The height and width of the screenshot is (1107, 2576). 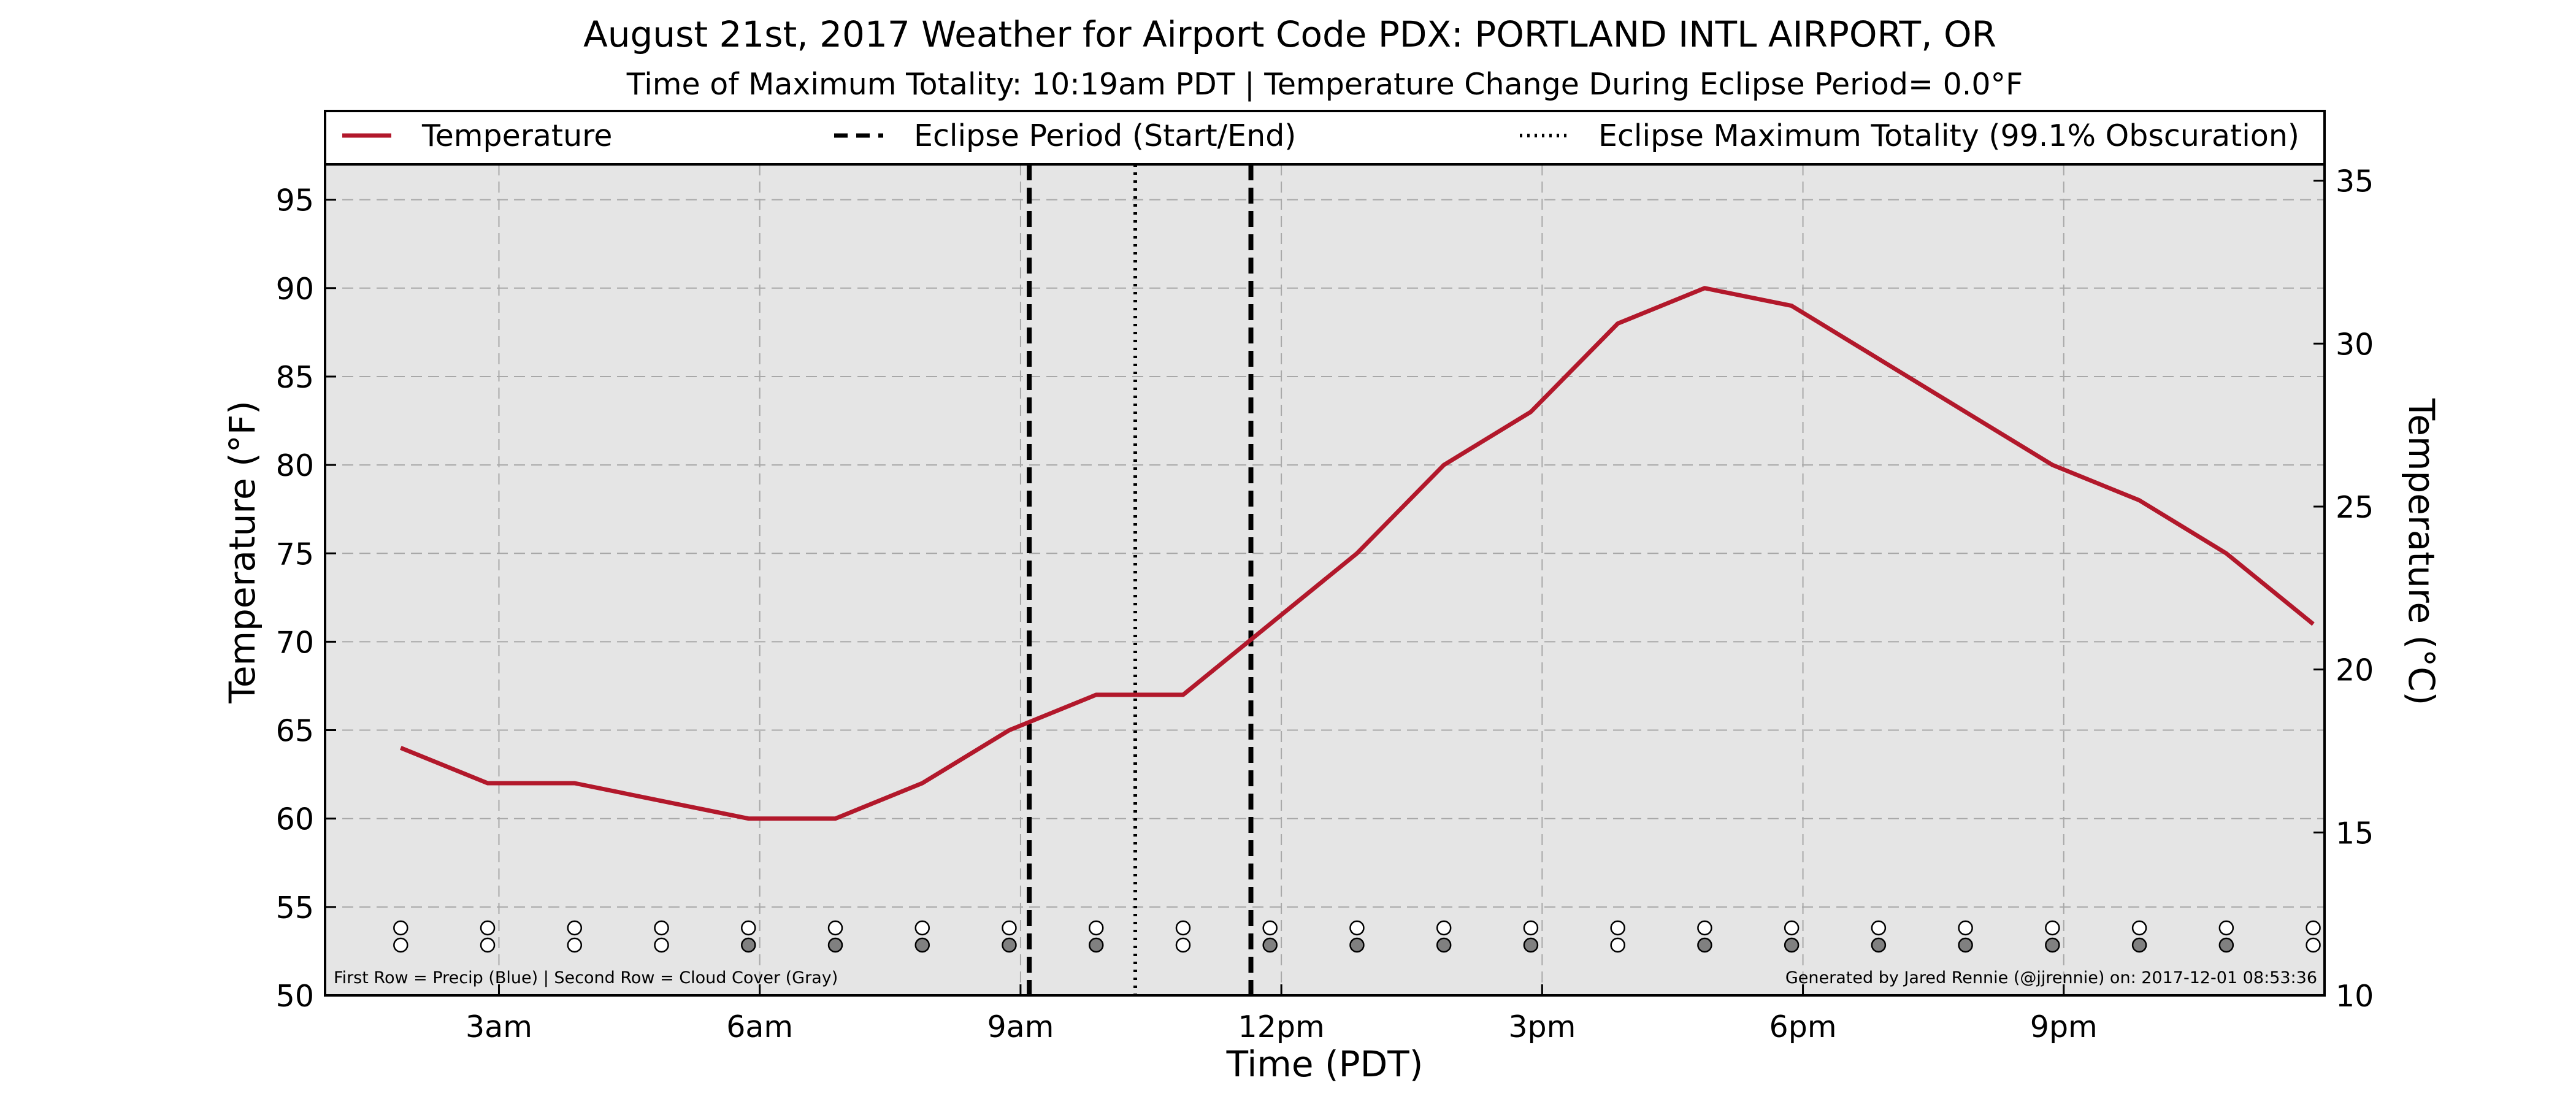 I want to click on y-tick-label: 75, so click(x=295, y=554).